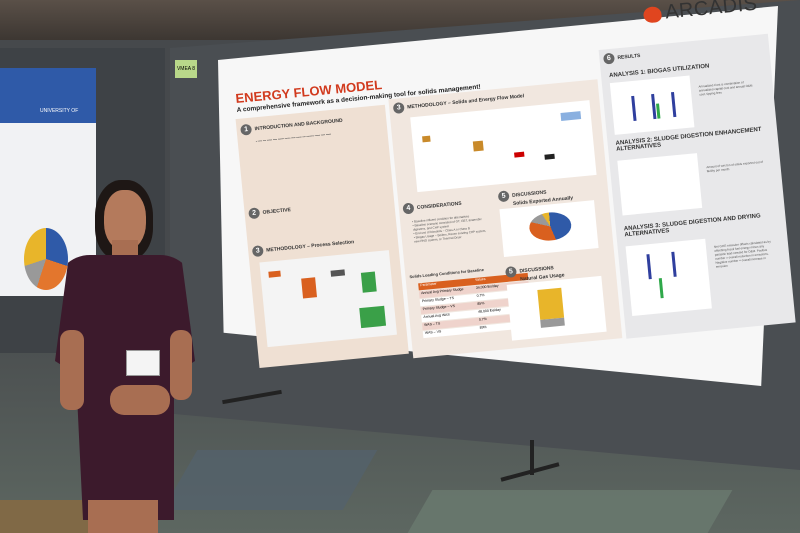  I want to click on section-title: CONSIDERATIONS, so click(439, 205).